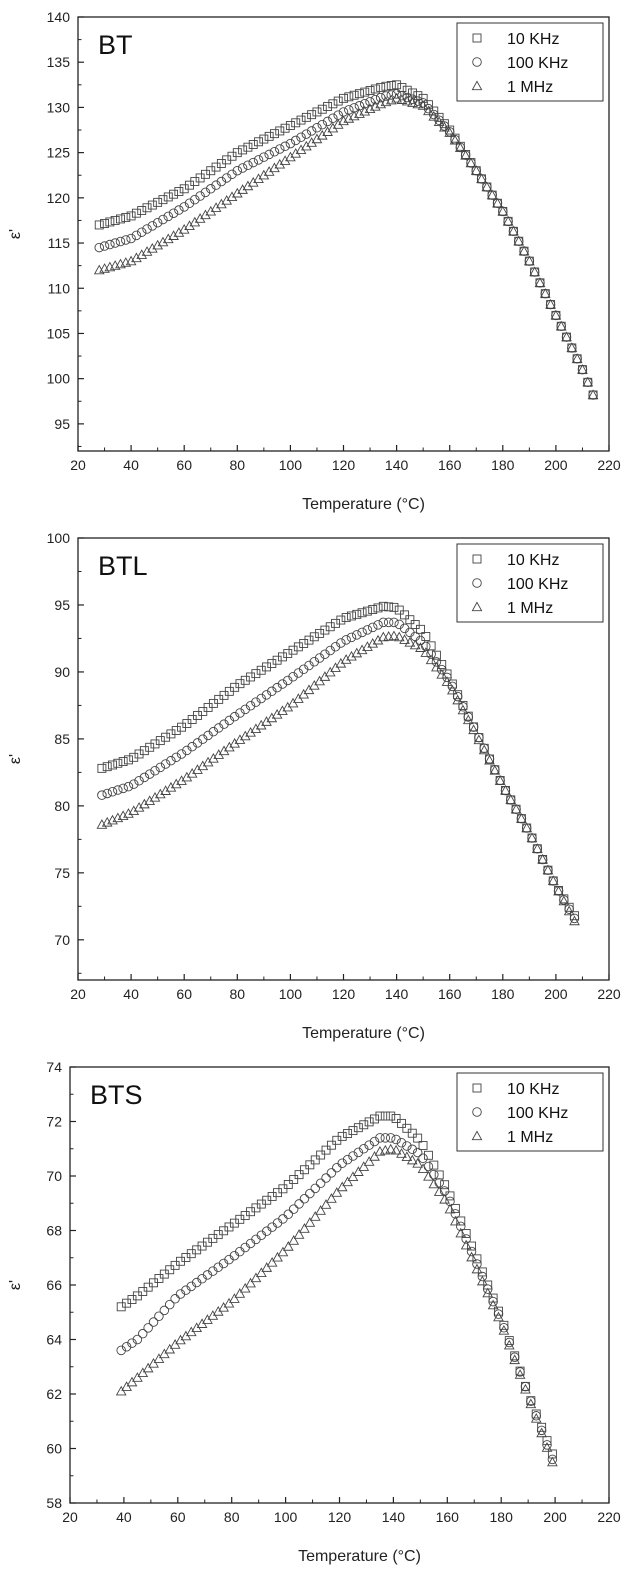 This screenshot has width=629, height=1570. What do you see at coordinates (556, 465) in the screenshot?
I see `x-tick-label: 200` at bounding box center [556, 465].